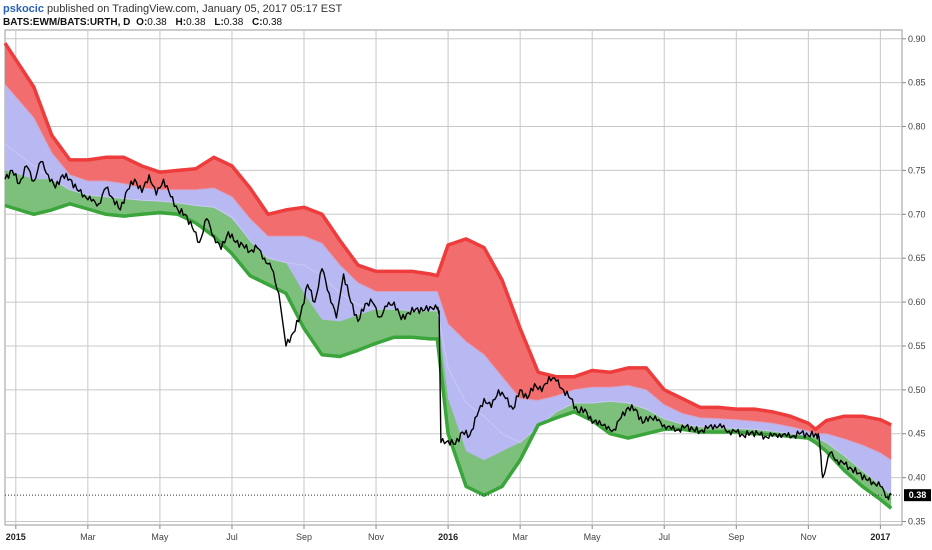 Image resolution: width=932 pixels, height=550 pixels. What do you see at coordinates (917, 521) in the screenshot?
I see `y-tick-label: 0.35` at bounding box center [917, 521].